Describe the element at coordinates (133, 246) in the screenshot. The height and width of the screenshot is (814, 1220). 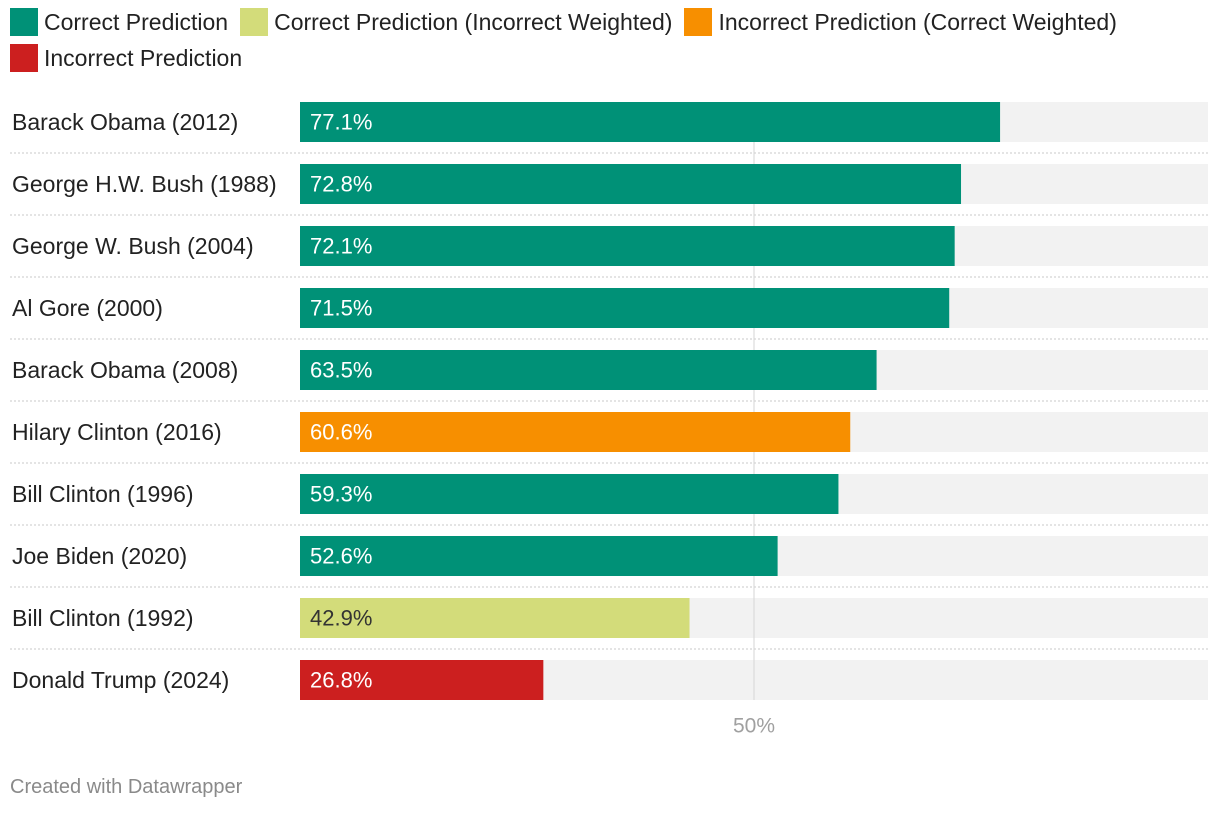
I see `category-label: George W. Bush (2004)` at that location.